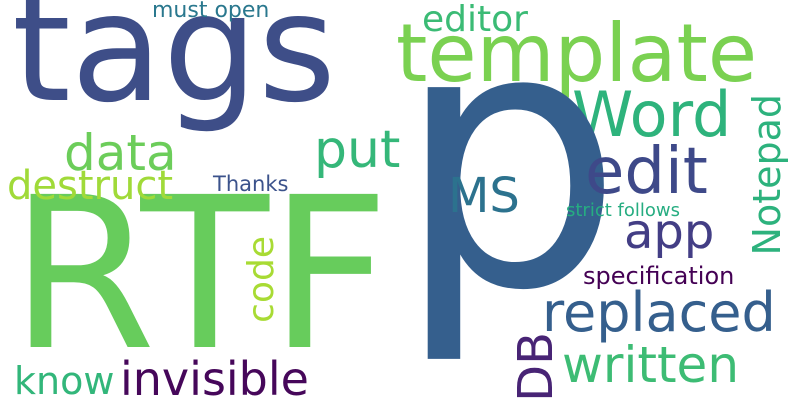  I want to click on word-specification: specification, so click(659, 276).